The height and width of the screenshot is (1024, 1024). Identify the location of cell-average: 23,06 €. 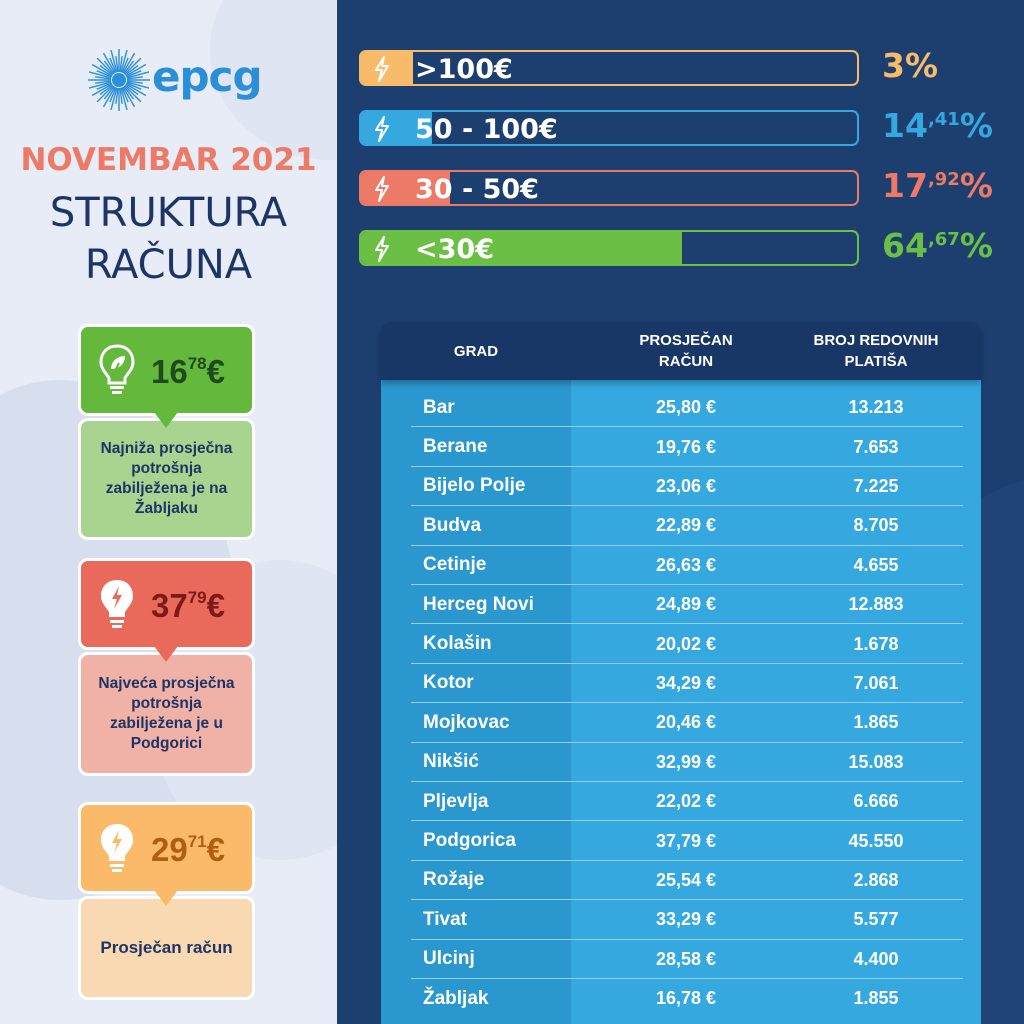
(686, 485).